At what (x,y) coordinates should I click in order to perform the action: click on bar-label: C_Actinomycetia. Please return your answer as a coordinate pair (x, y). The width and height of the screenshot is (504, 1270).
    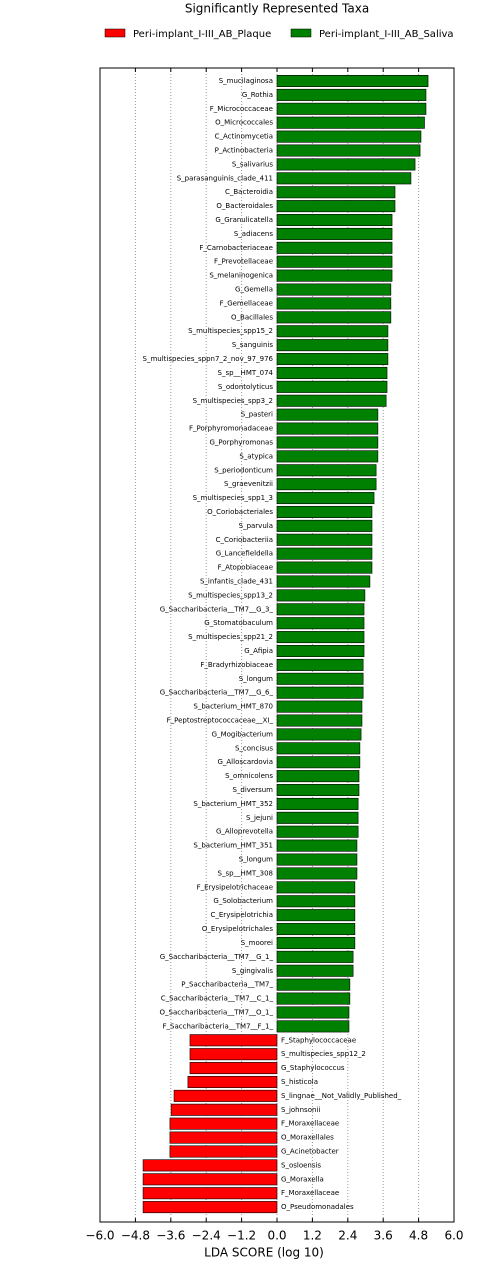
    Looking at the image, I should click on (244, 137).